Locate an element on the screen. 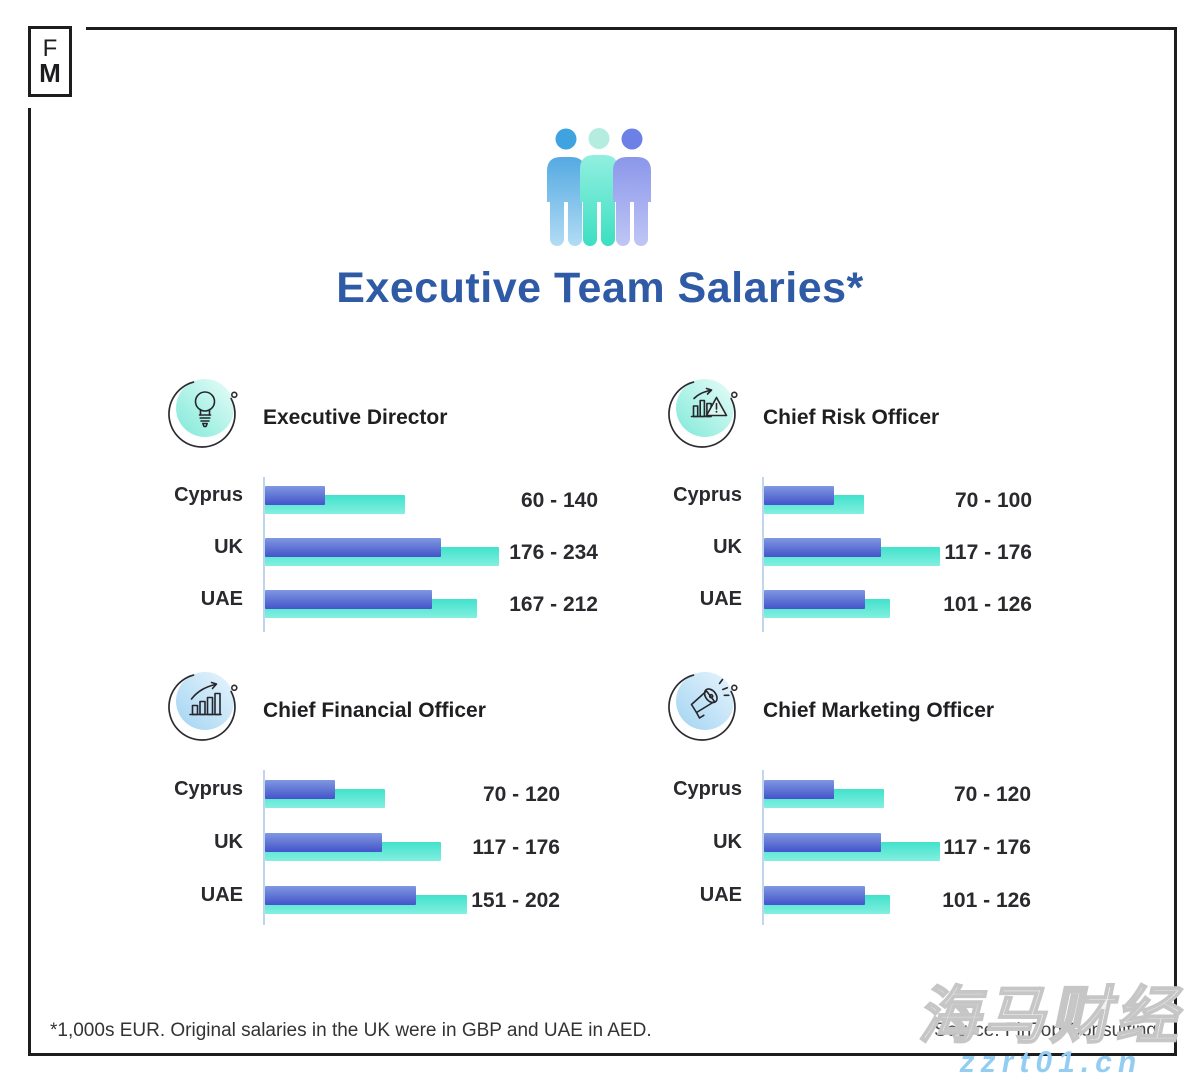 The width and height of the screenshot is (1200, 1085). range-value: 151 - 202 is located at coordinates (515, 900).